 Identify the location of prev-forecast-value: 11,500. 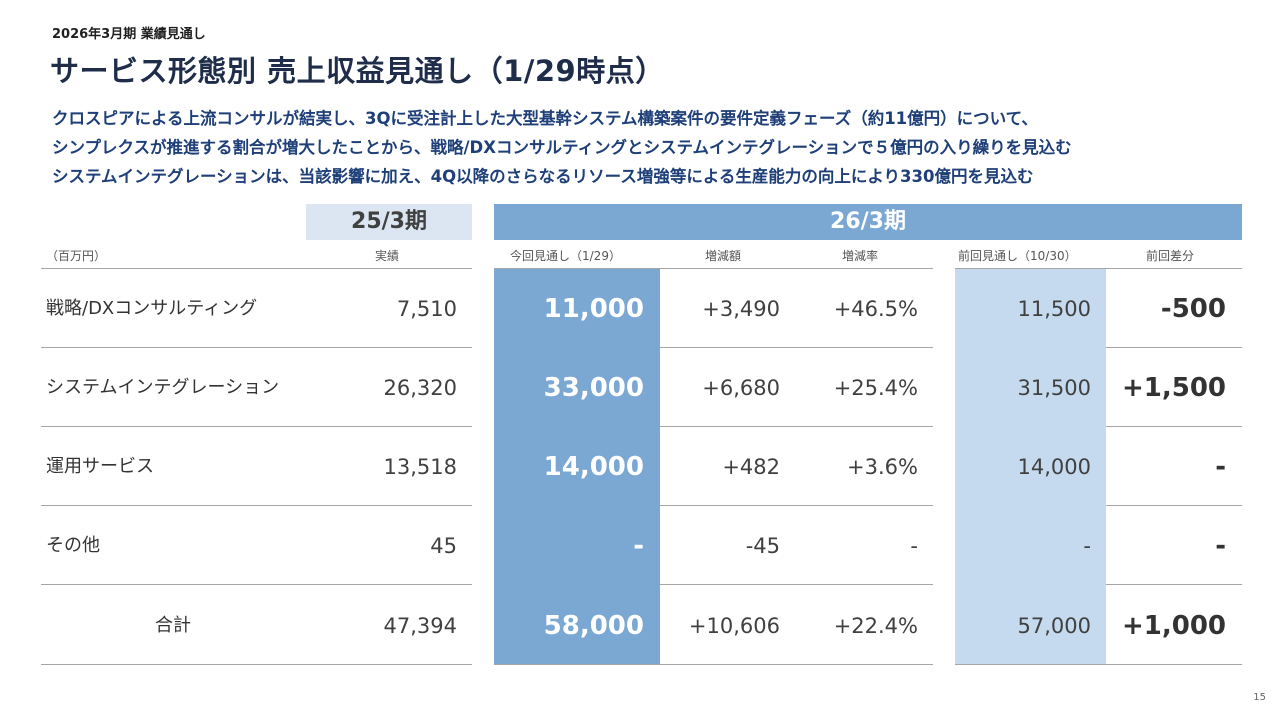
(1054, 309).